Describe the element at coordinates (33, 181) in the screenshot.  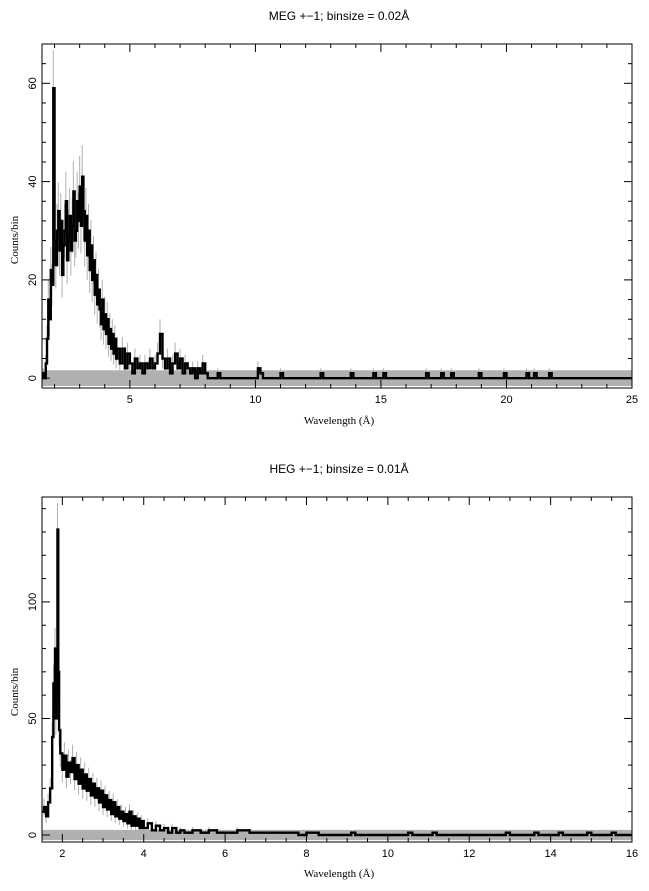
I see `meg-ytick-label: 40` at that location.